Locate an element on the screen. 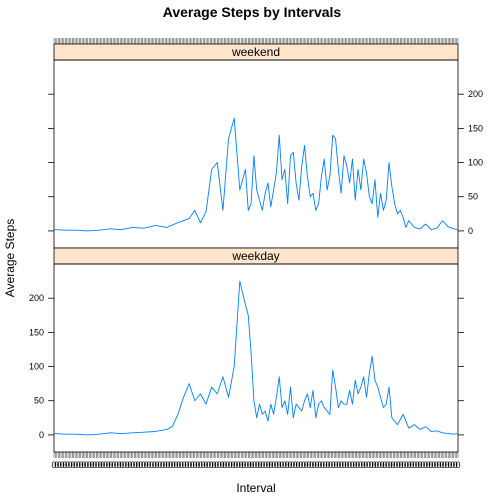  y-tick-label-weekend: 200 is located at coordinates (475, 94).